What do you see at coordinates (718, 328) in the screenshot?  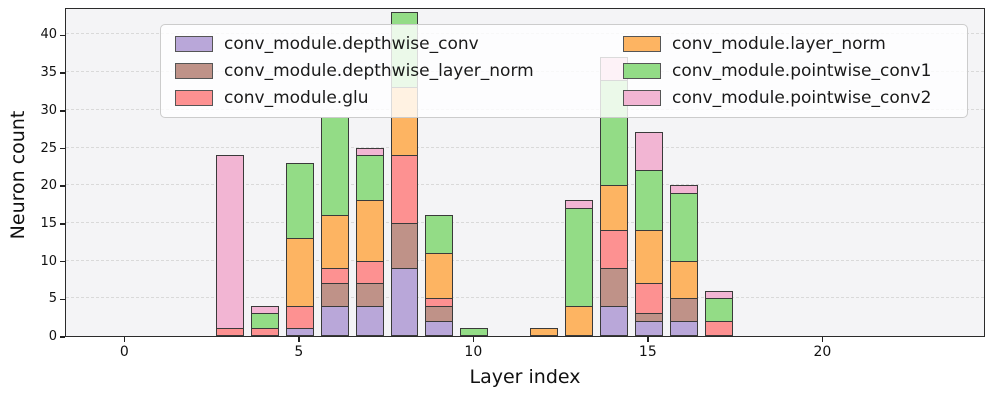 I see `bar-x17-glu` at bounding box center [718, 328].